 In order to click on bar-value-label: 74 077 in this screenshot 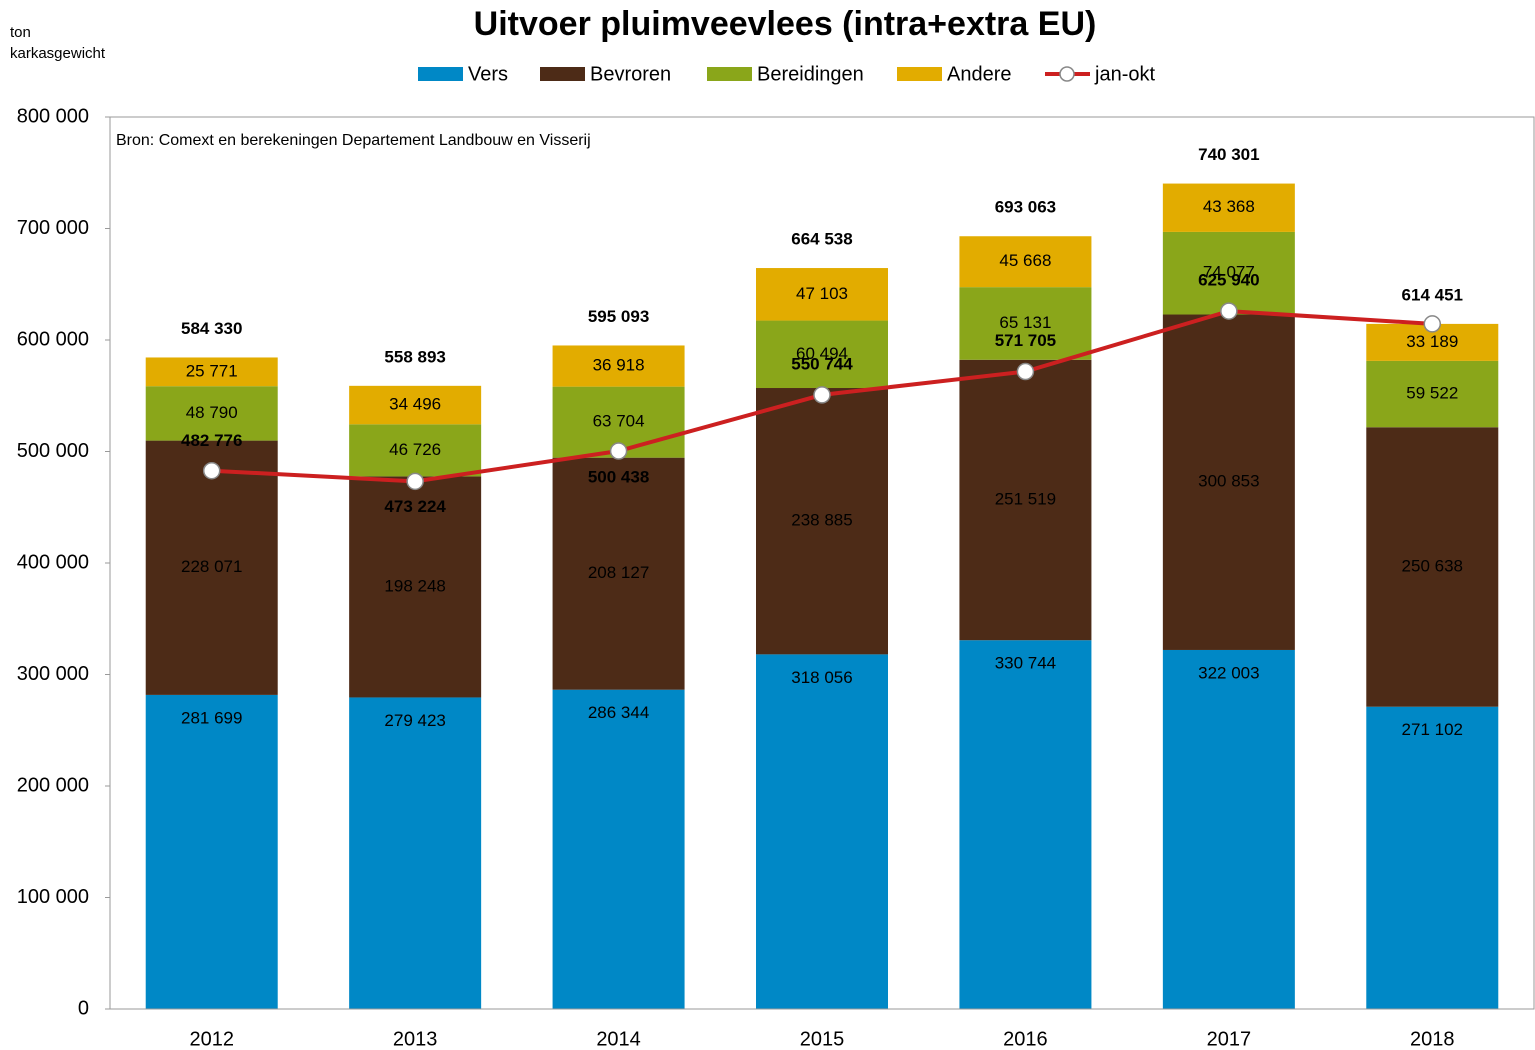, I will do `click(1229, 272)`.